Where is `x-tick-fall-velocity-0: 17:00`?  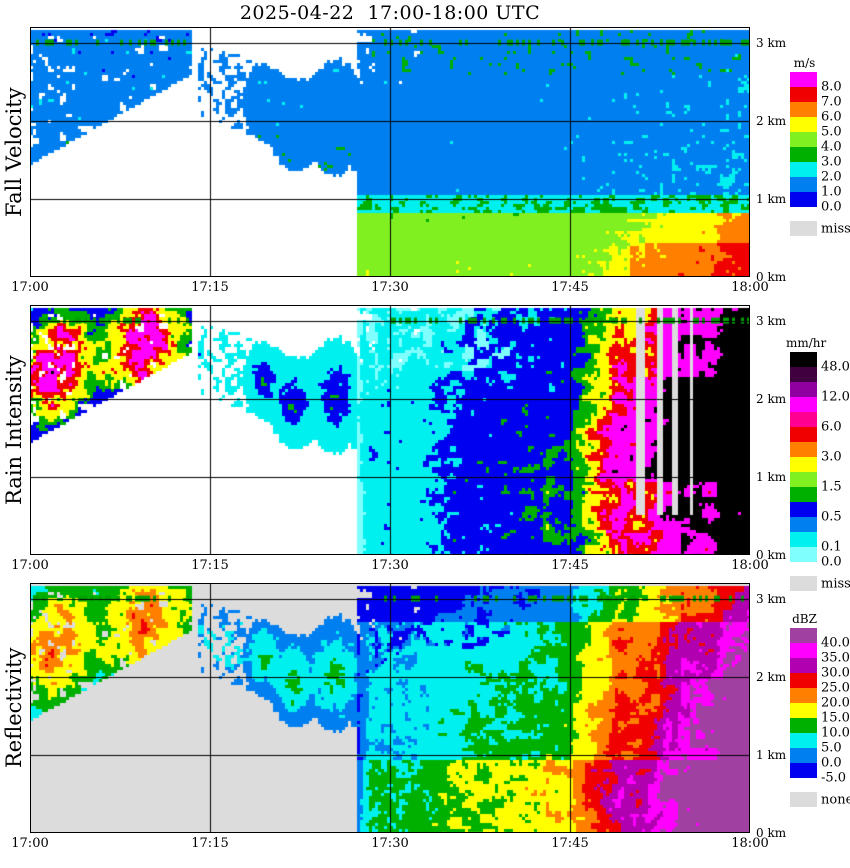
x-tick-fall-velocity-0: 17:00 is located at coordinates (30, 287).